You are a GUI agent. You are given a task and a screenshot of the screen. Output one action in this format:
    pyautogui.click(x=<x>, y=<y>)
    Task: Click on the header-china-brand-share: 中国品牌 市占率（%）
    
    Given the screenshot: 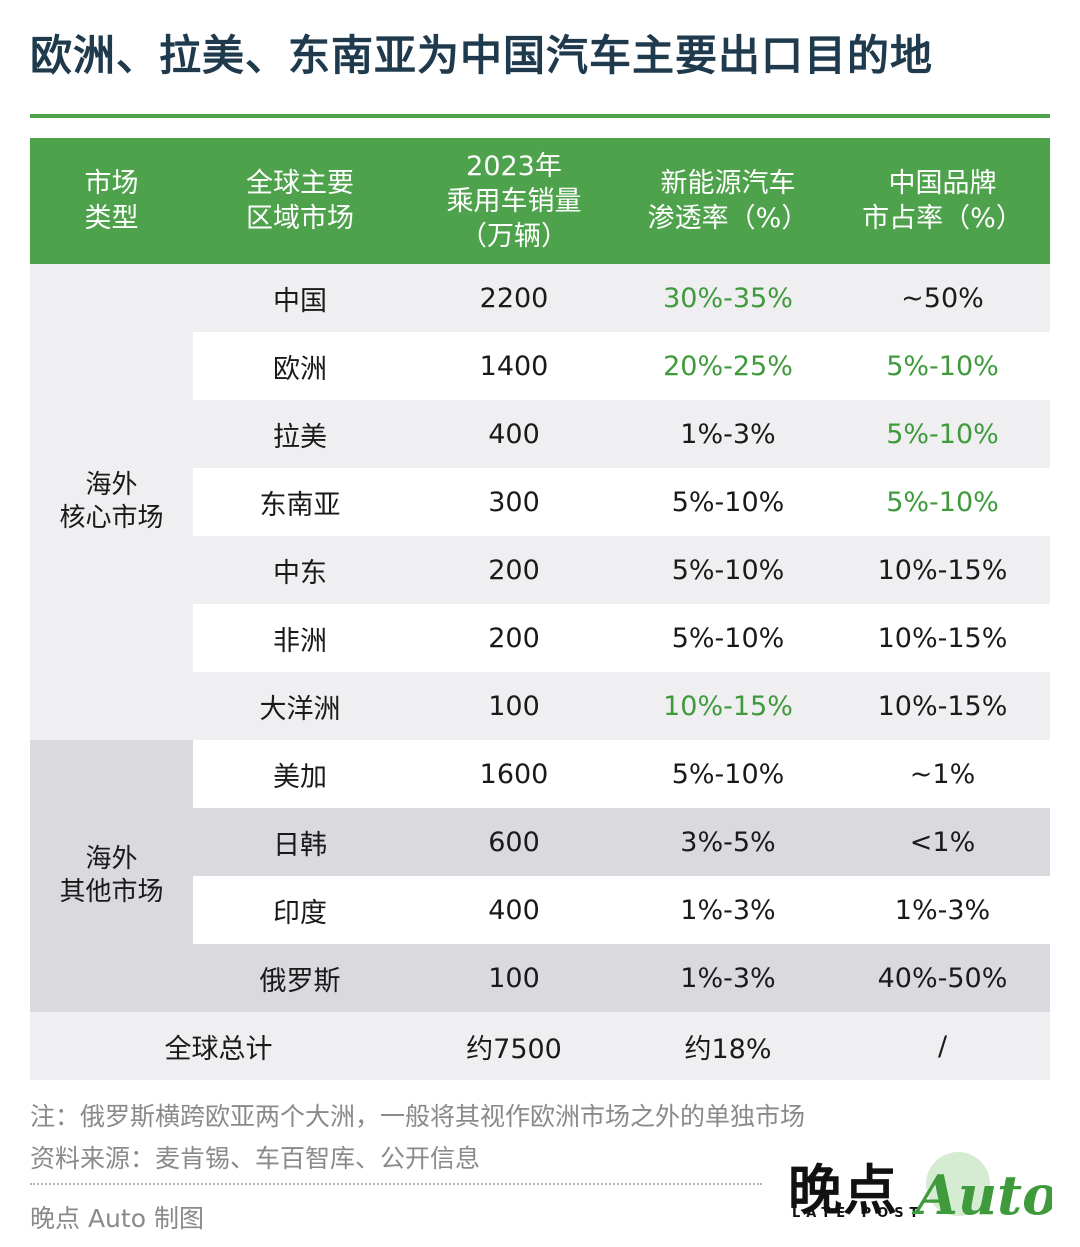 What is the action you would take?
    pyautogui.click(x=942, y=201)
    